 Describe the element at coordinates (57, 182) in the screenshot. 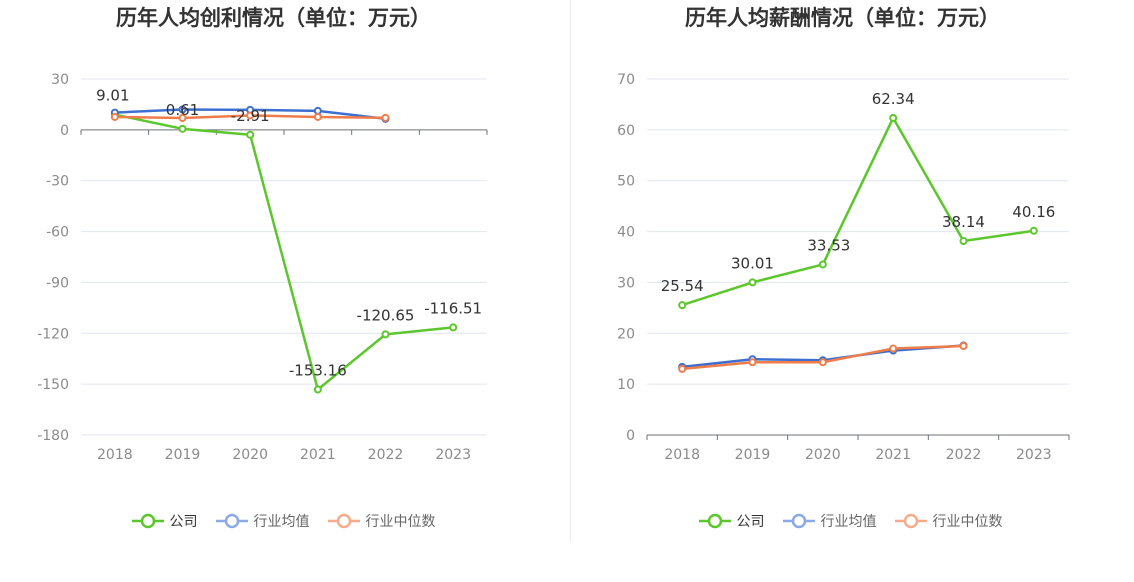

I see `y-tick-label: -30` at that location.